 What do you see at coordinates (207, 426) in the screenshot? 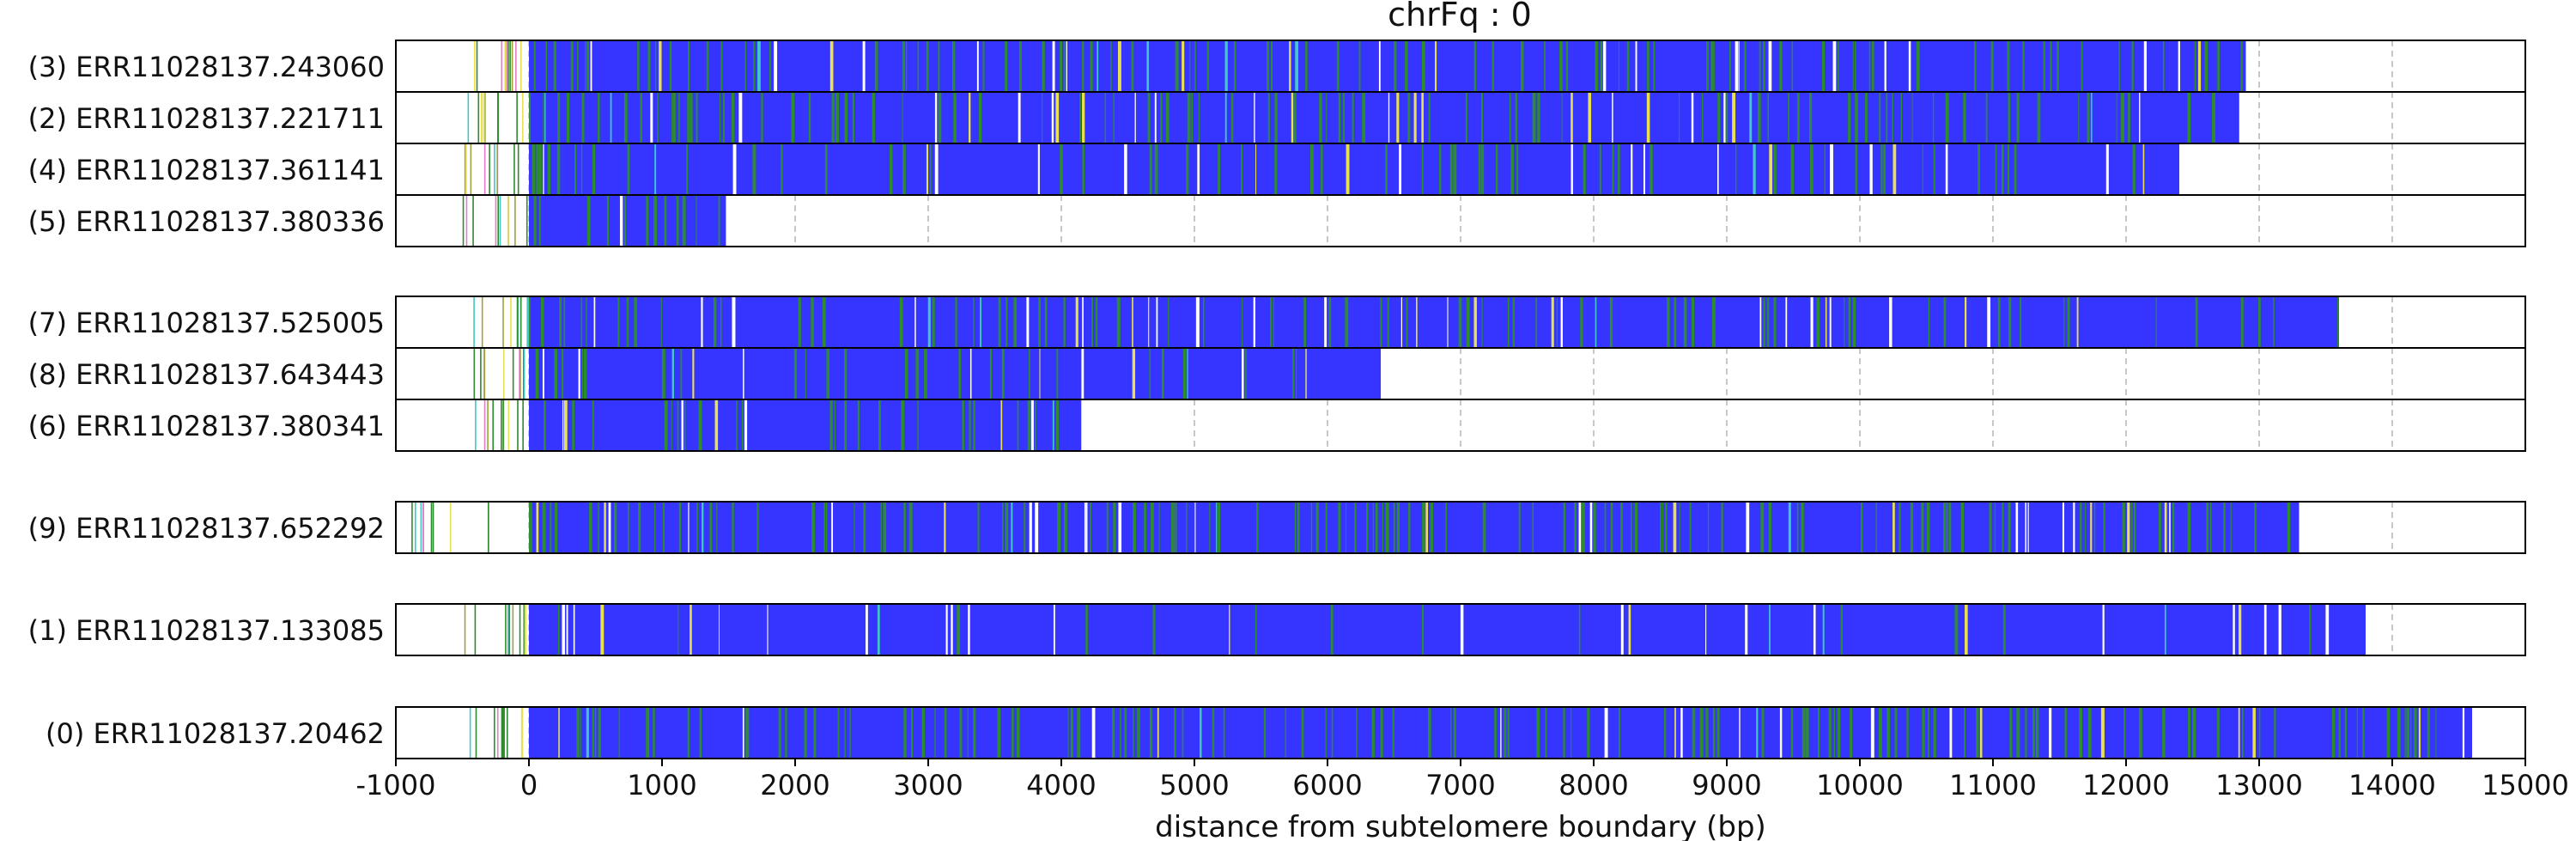
I see `read-label: (6) ERR11028137.380341` at bounding box center [207, 426].